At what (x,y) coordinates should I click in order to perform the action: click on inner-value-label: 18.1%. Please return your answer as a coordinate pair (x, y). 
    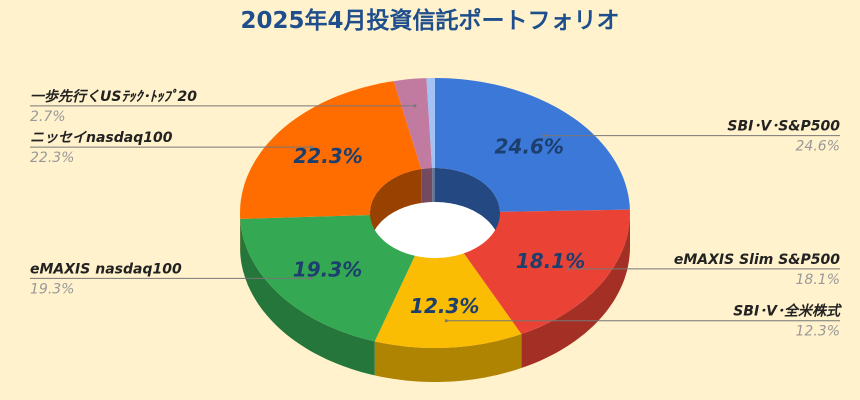
    Looking at the image, I should click on (550, 261).